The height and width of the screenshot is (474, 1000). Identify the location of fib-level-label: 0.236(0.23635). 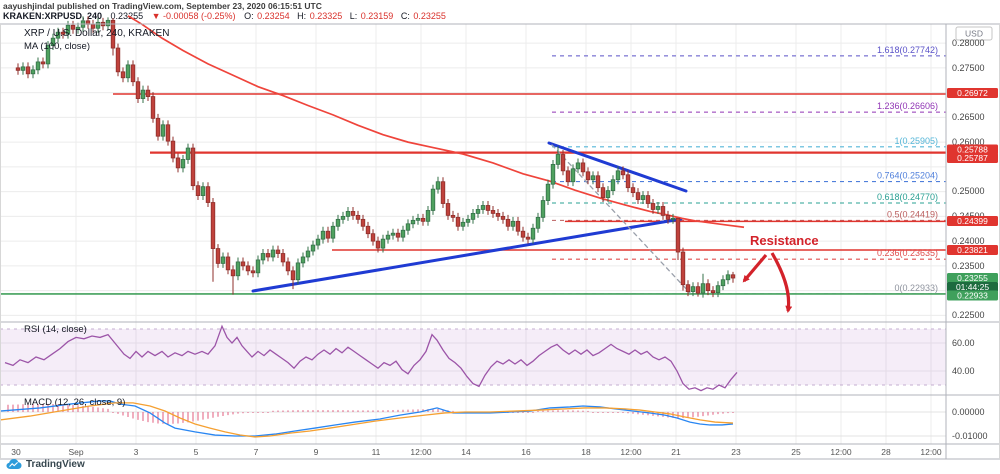
(907, 253).